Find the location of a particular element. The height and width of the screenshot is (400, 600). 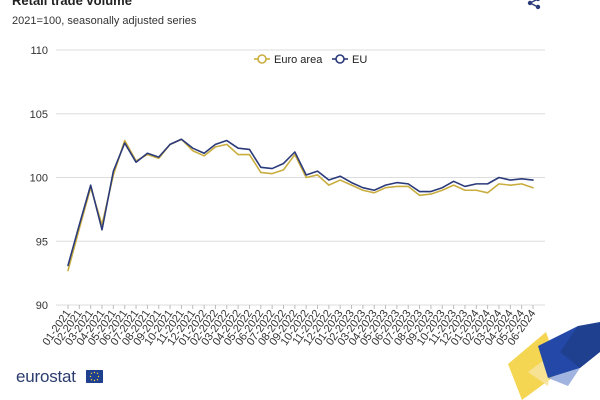

y-axis-ticks: 90 95 100 105 110 is located at coordinates (39, 178).